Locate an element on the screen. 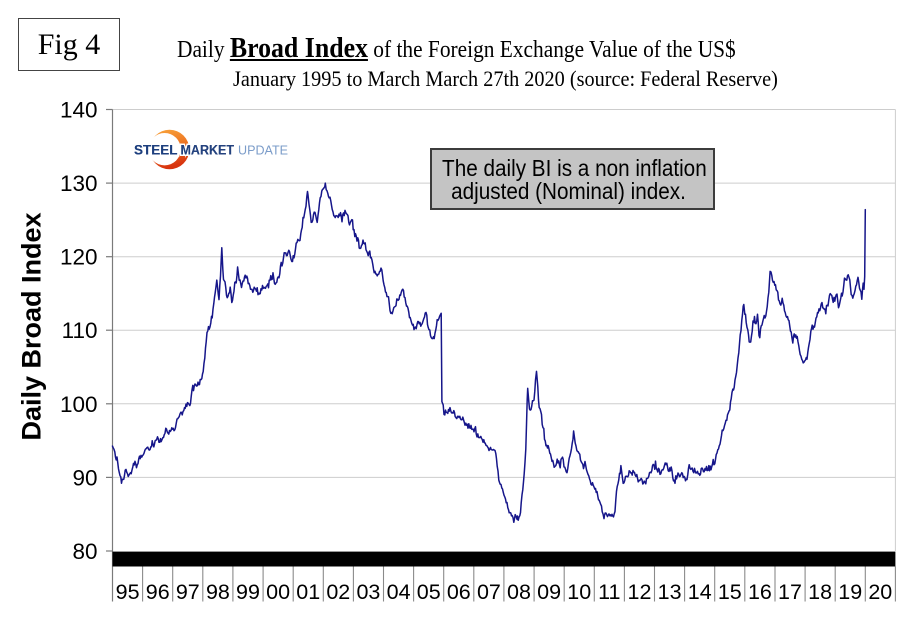  svg-text: 20 is located at coordinates (880, 592).